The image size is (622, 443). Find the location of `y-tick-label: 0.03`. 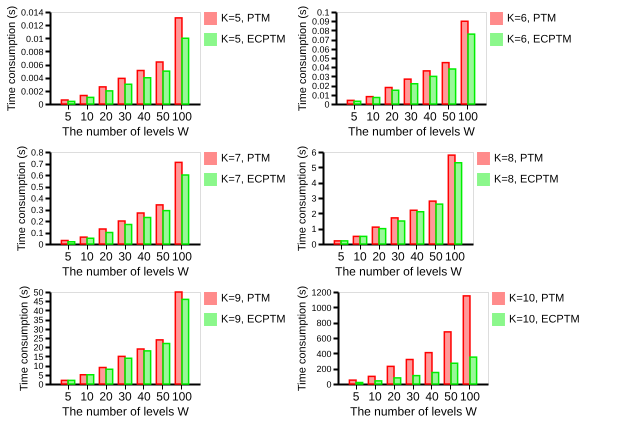

y-tick-label: 0.03 is located at coordinates (321, 77).